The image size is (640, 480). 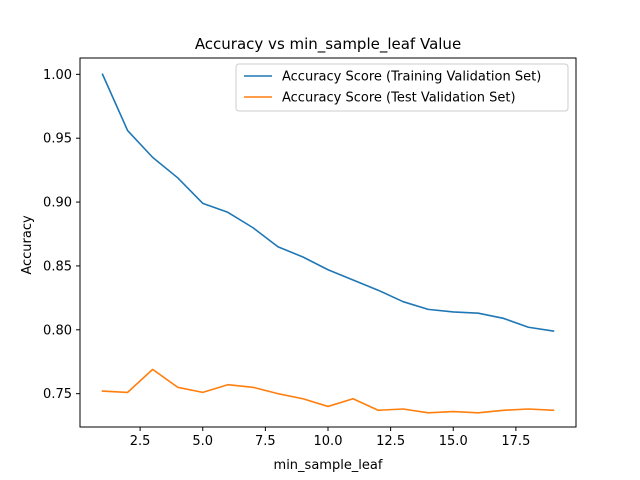 What do you see at coordinates (57, 139) in the screenshot?
I see `y-tick-label: 0.95` at bounding box center [57, 139].